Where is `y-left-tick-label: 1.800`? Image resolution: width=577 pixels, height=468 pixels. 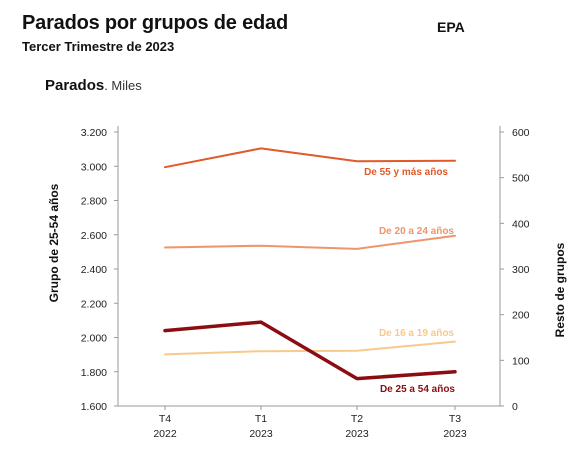 y-left-tick-label: 1.800 is located at coordinates (94, 373).